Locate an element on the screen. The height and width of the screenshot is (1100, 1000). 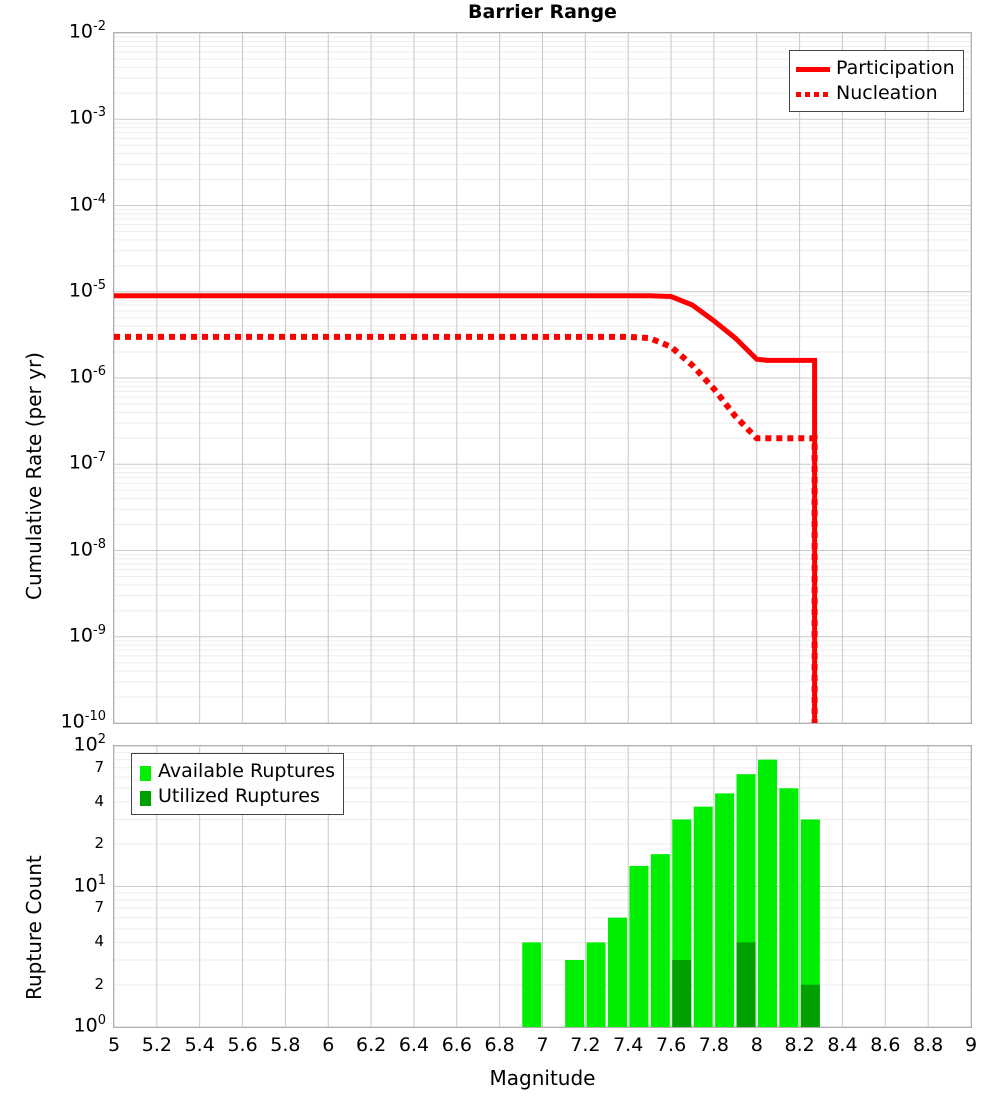
x-tick: 7 is located at coordinates (542, 1045).